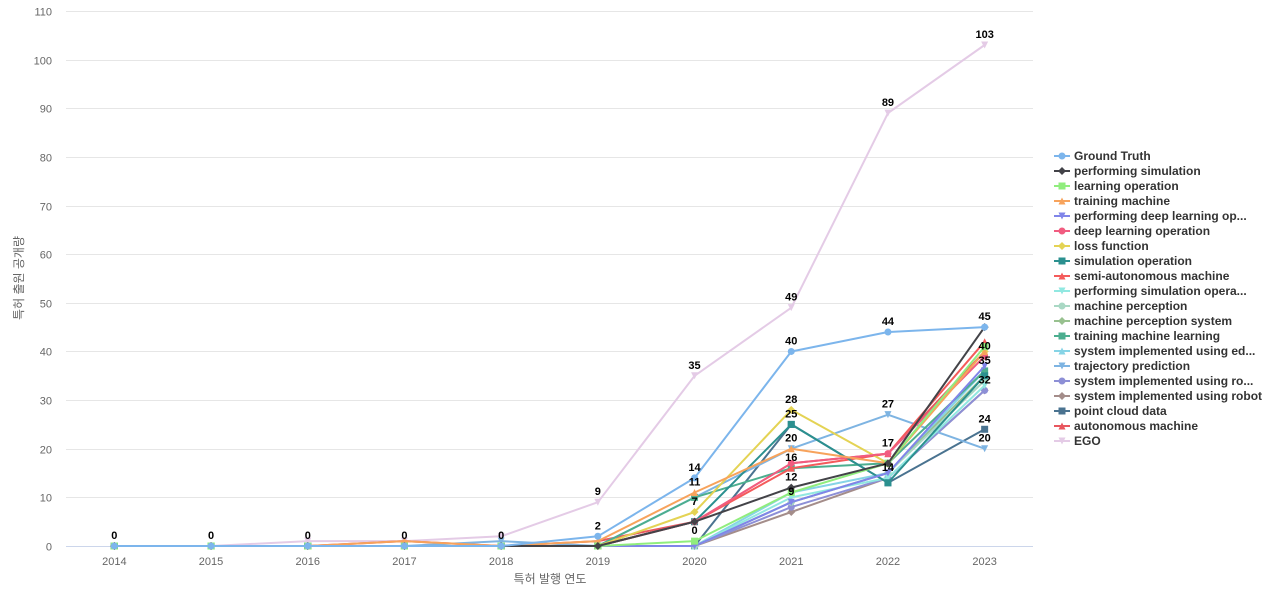 The width and height of the screenshot is (1280, 600). I want to click on x-tick-label-2019: 2019, so click(598, 562).